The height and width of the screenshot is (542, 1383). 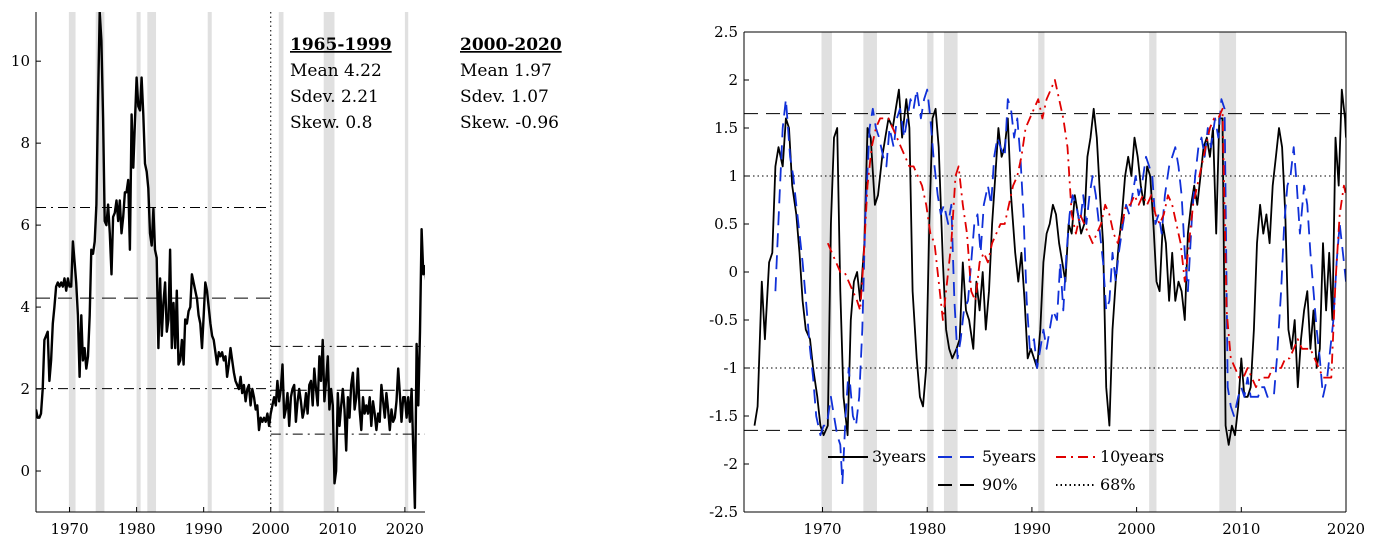 I want to click on left-y-tick-label: 2, so click(x=25, y=389).